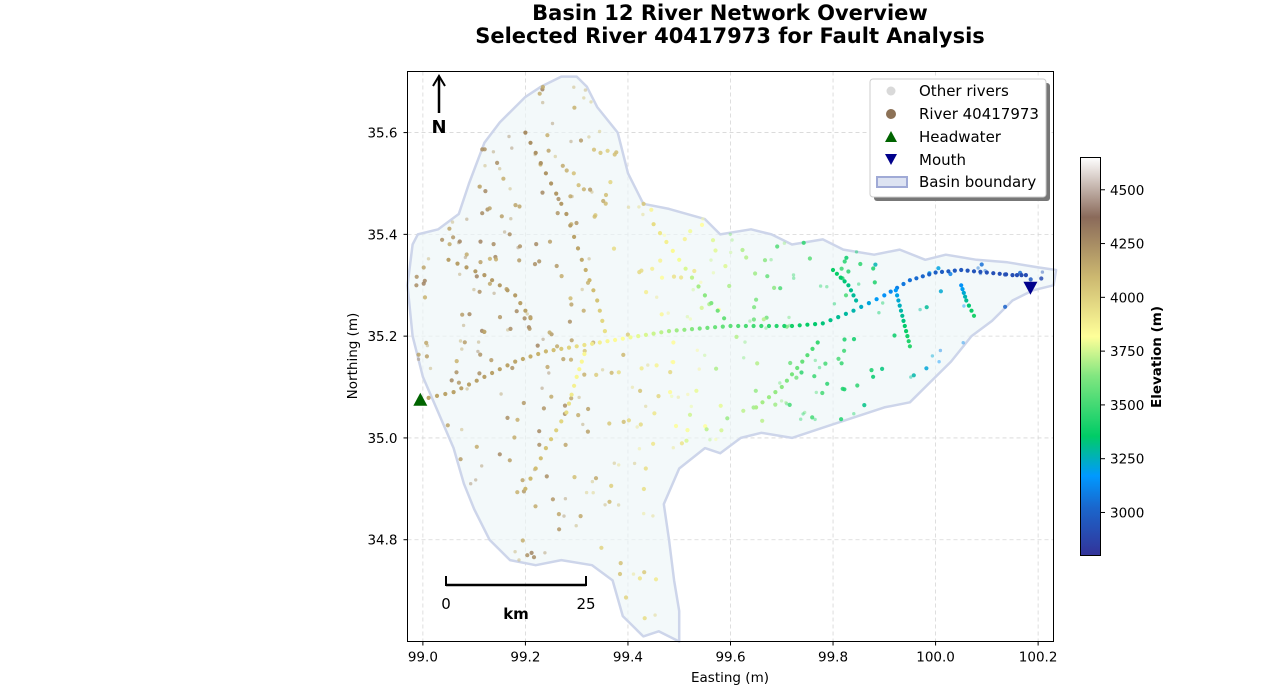  Describe the element at coordinates (518, 599) in the screenshot. I see `scale-bar: 0 25 km` at that location.